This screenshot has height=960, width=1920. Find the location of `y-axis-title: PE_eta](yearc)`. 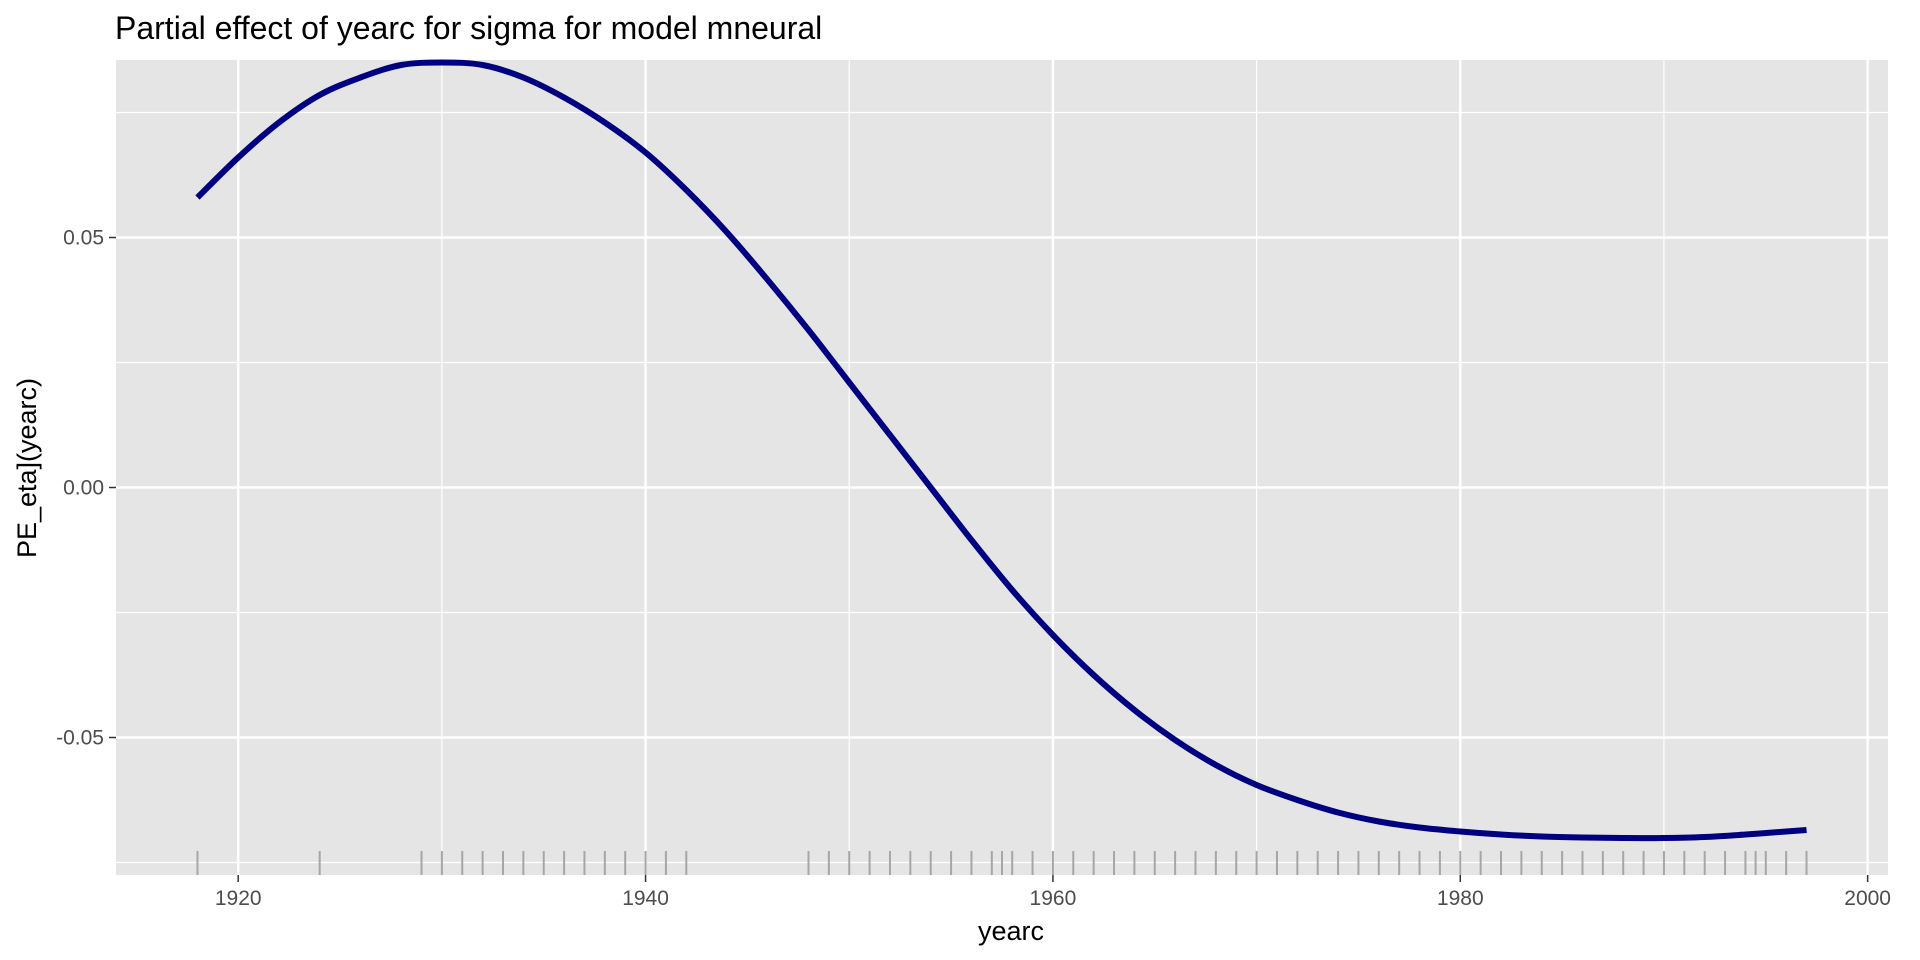

y-axis-title: PE_eta](yearc) is located at coordinates (27, 468).